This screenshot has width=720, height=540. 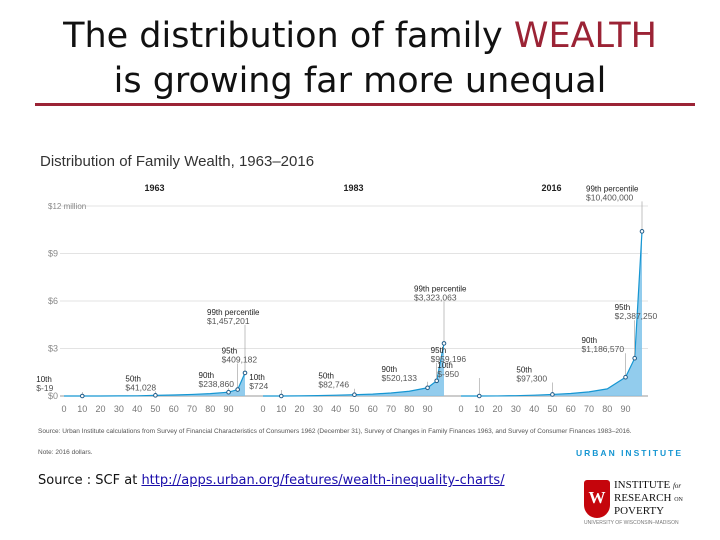 I want to click on title-text-part: The distribution of family, so click(x=288, y=36).